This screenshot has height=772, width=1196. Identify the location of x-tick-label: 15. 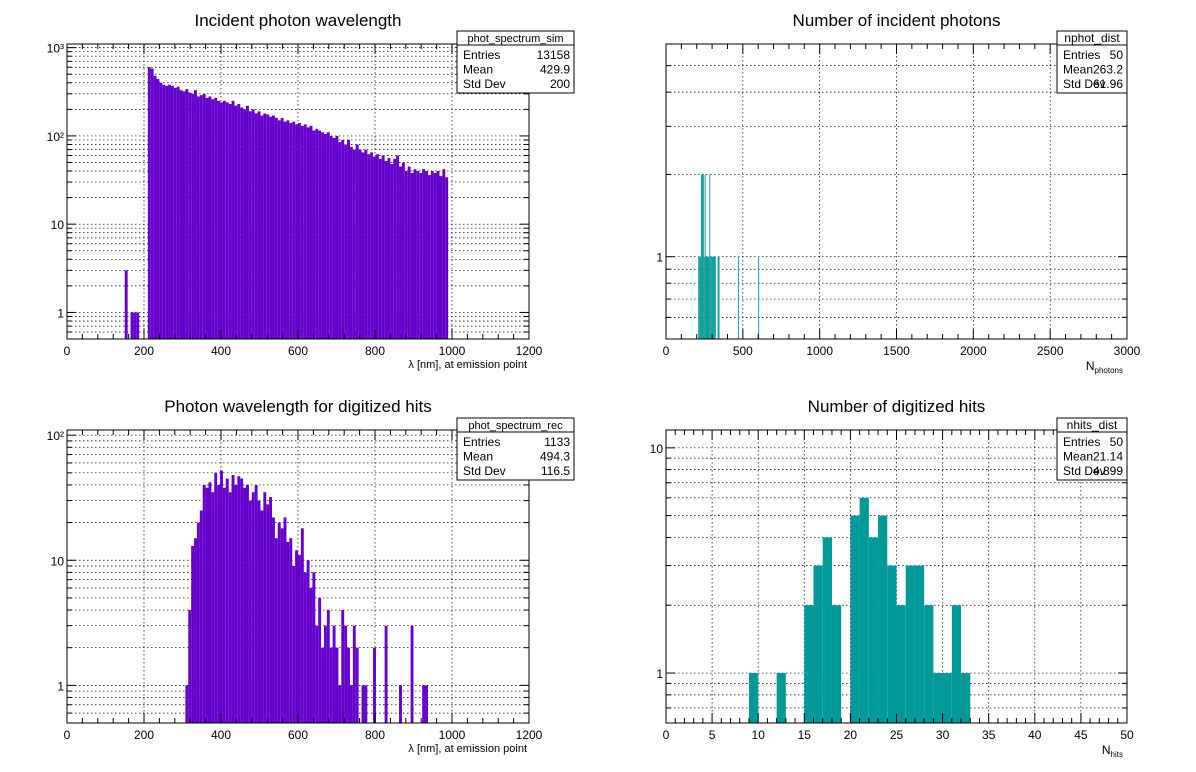
(805, 735).